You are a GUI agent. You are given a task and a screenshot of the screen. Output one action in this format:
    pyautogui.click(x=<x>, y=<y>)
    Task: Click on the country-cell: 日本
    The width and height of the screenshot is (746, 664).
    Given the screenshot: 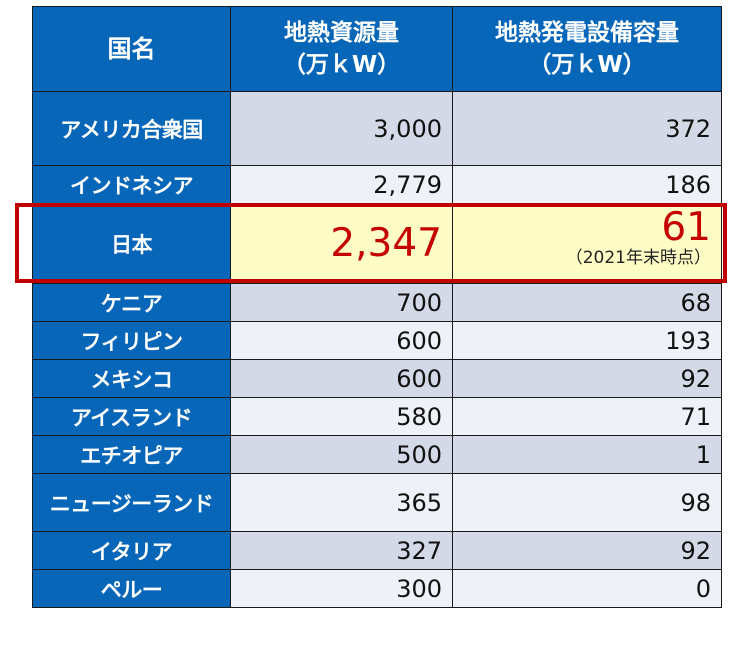 What is the action you would take?
    pyautogui.click(x=131, y=243)
    